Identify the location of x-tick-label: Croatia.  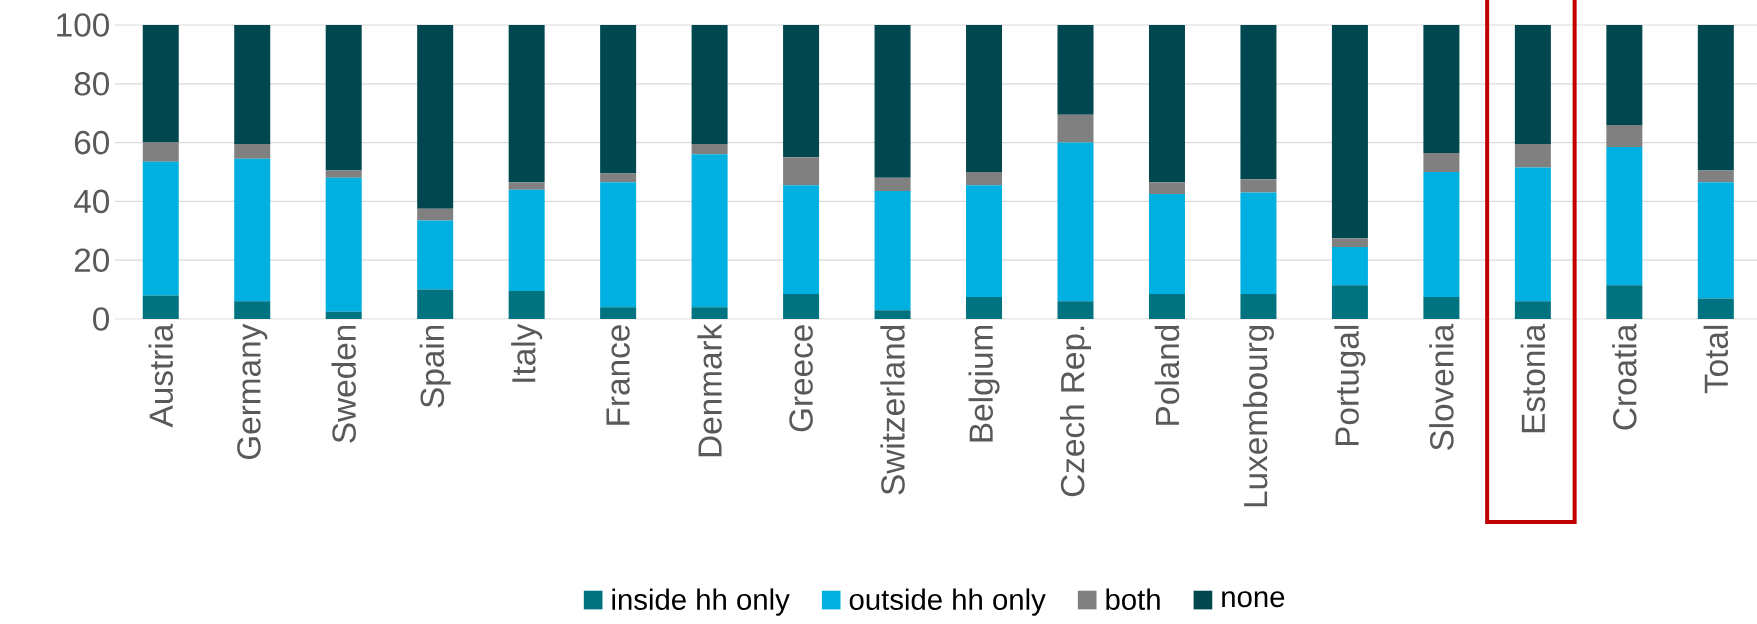
(1624, 376).